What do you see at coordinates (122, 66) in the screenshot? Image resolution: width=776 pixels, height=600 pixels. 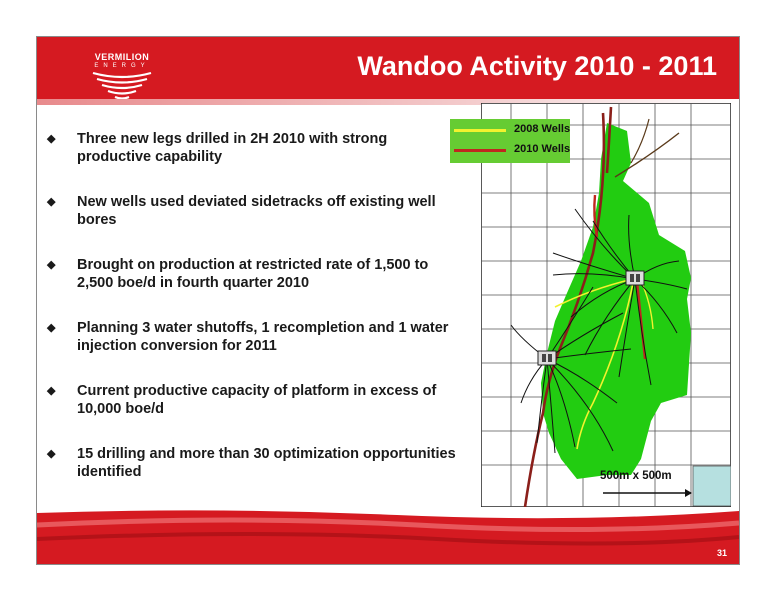 I see `logo-subtitle: ENERGY` at bounding box center [122, 66].